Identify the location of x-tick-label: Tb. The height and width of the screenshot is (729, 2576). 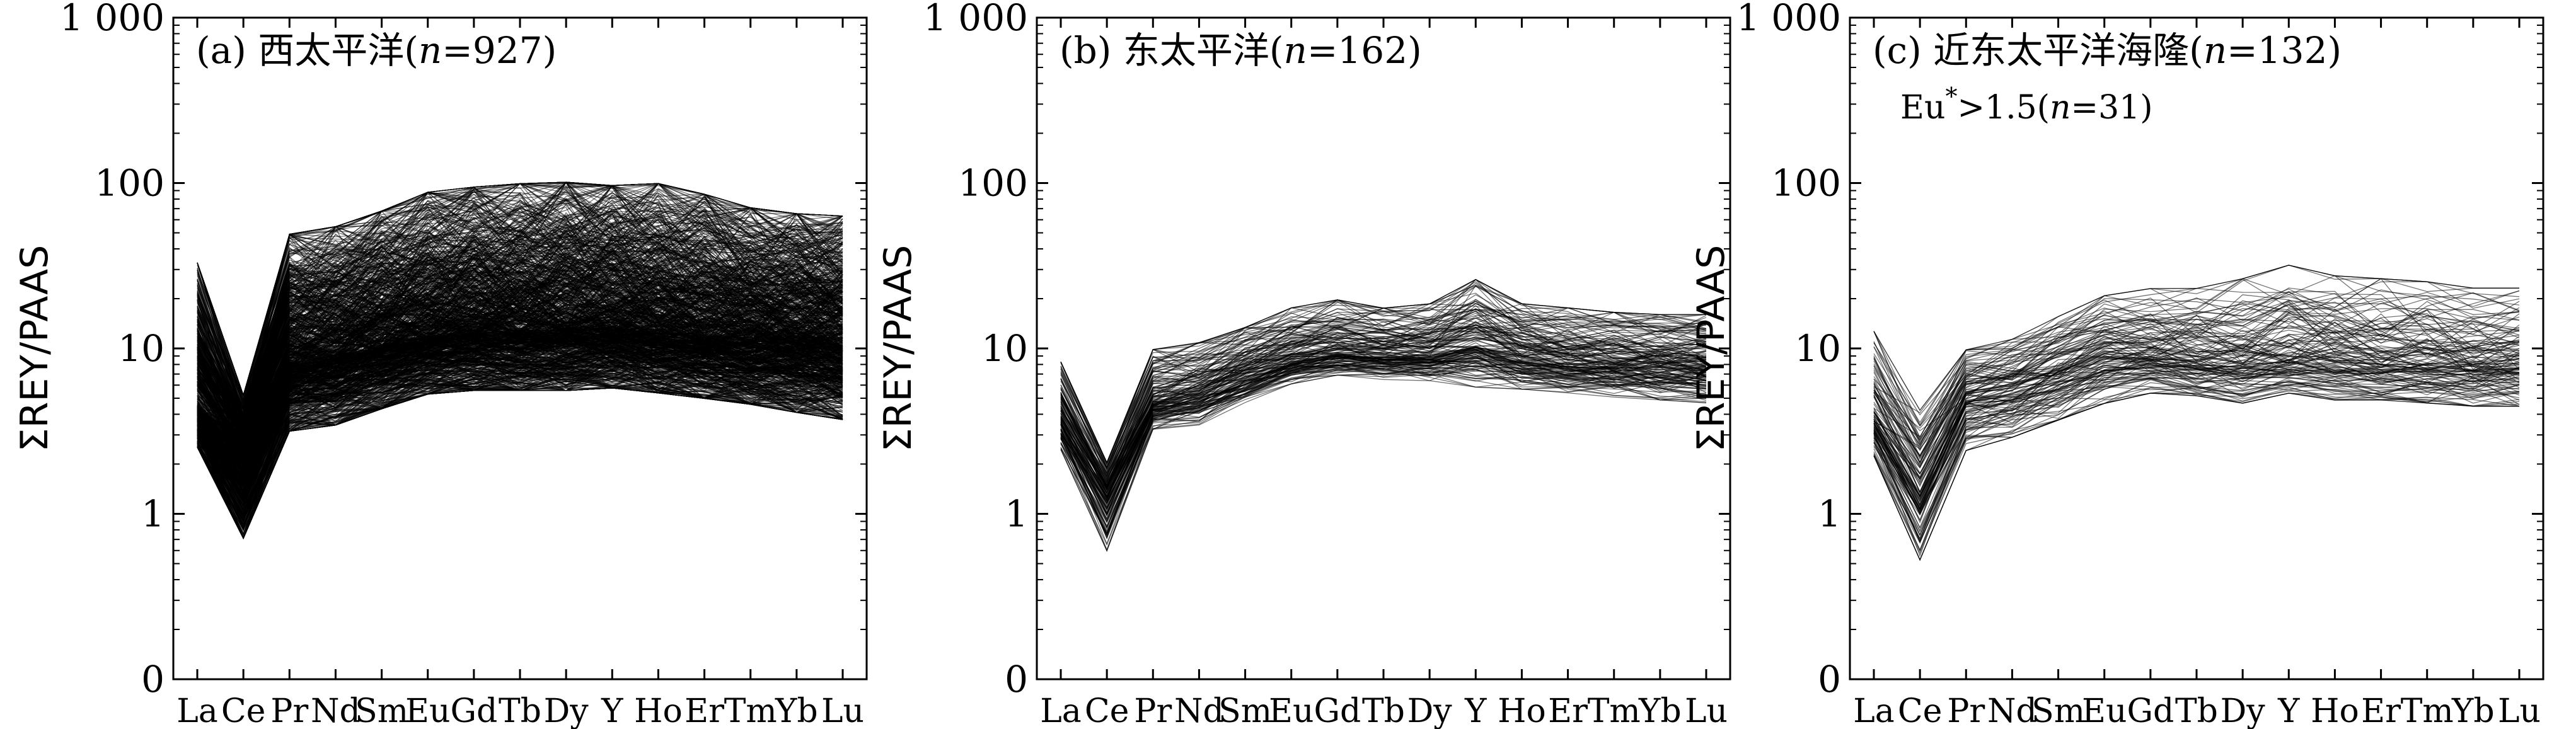
(1384, 710).